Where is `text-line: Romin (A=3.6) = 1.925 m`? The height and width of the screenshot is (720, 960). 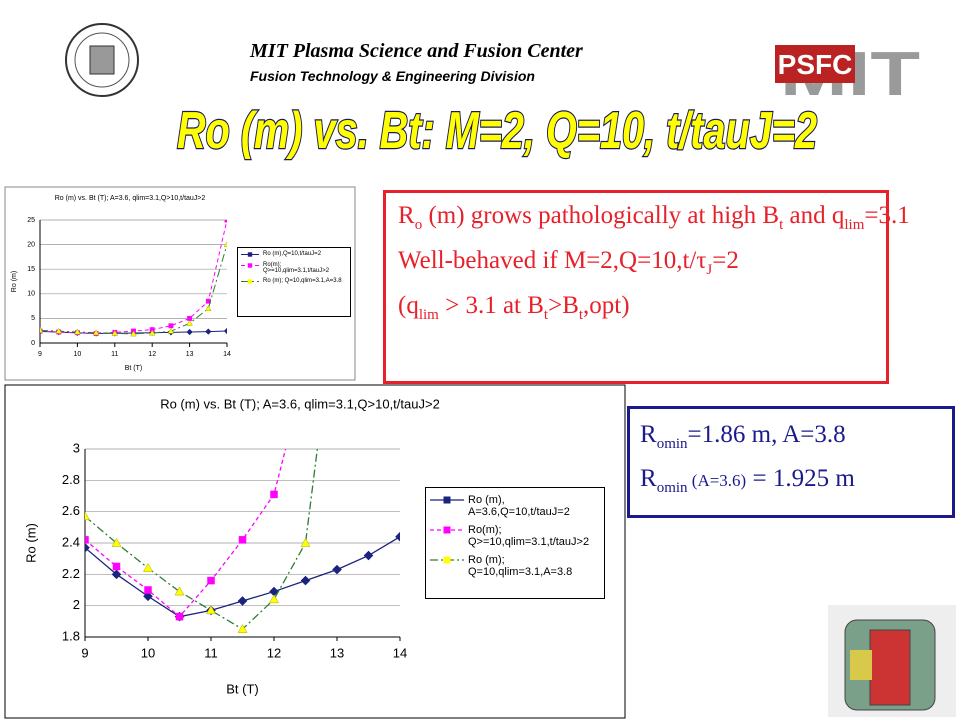
text-line: Romin (A=3.6) = 1.925 m is located at coordinates (796, 481).